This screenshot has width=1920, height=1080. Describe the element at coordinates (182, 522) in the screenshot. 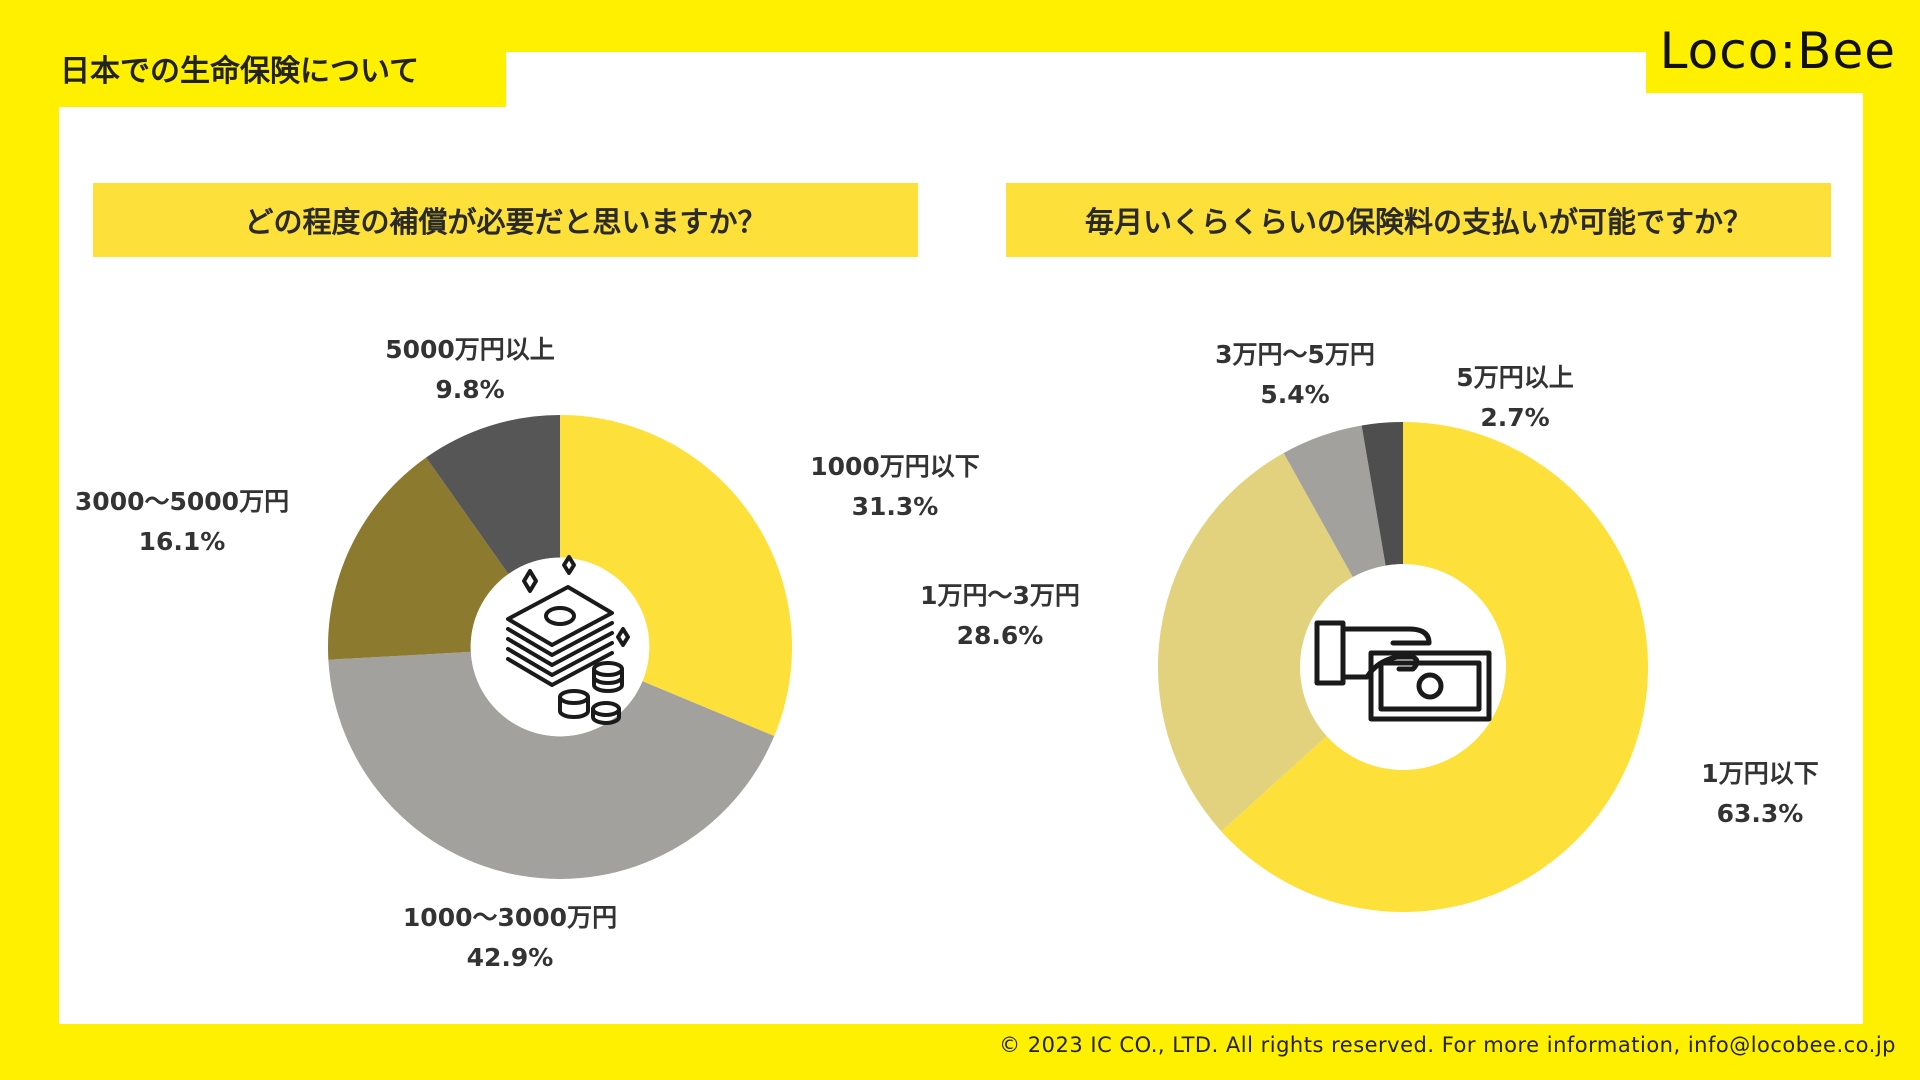

I see `chart1-label-3000-5000: 3000〜5000万円 16.1%` at that location.